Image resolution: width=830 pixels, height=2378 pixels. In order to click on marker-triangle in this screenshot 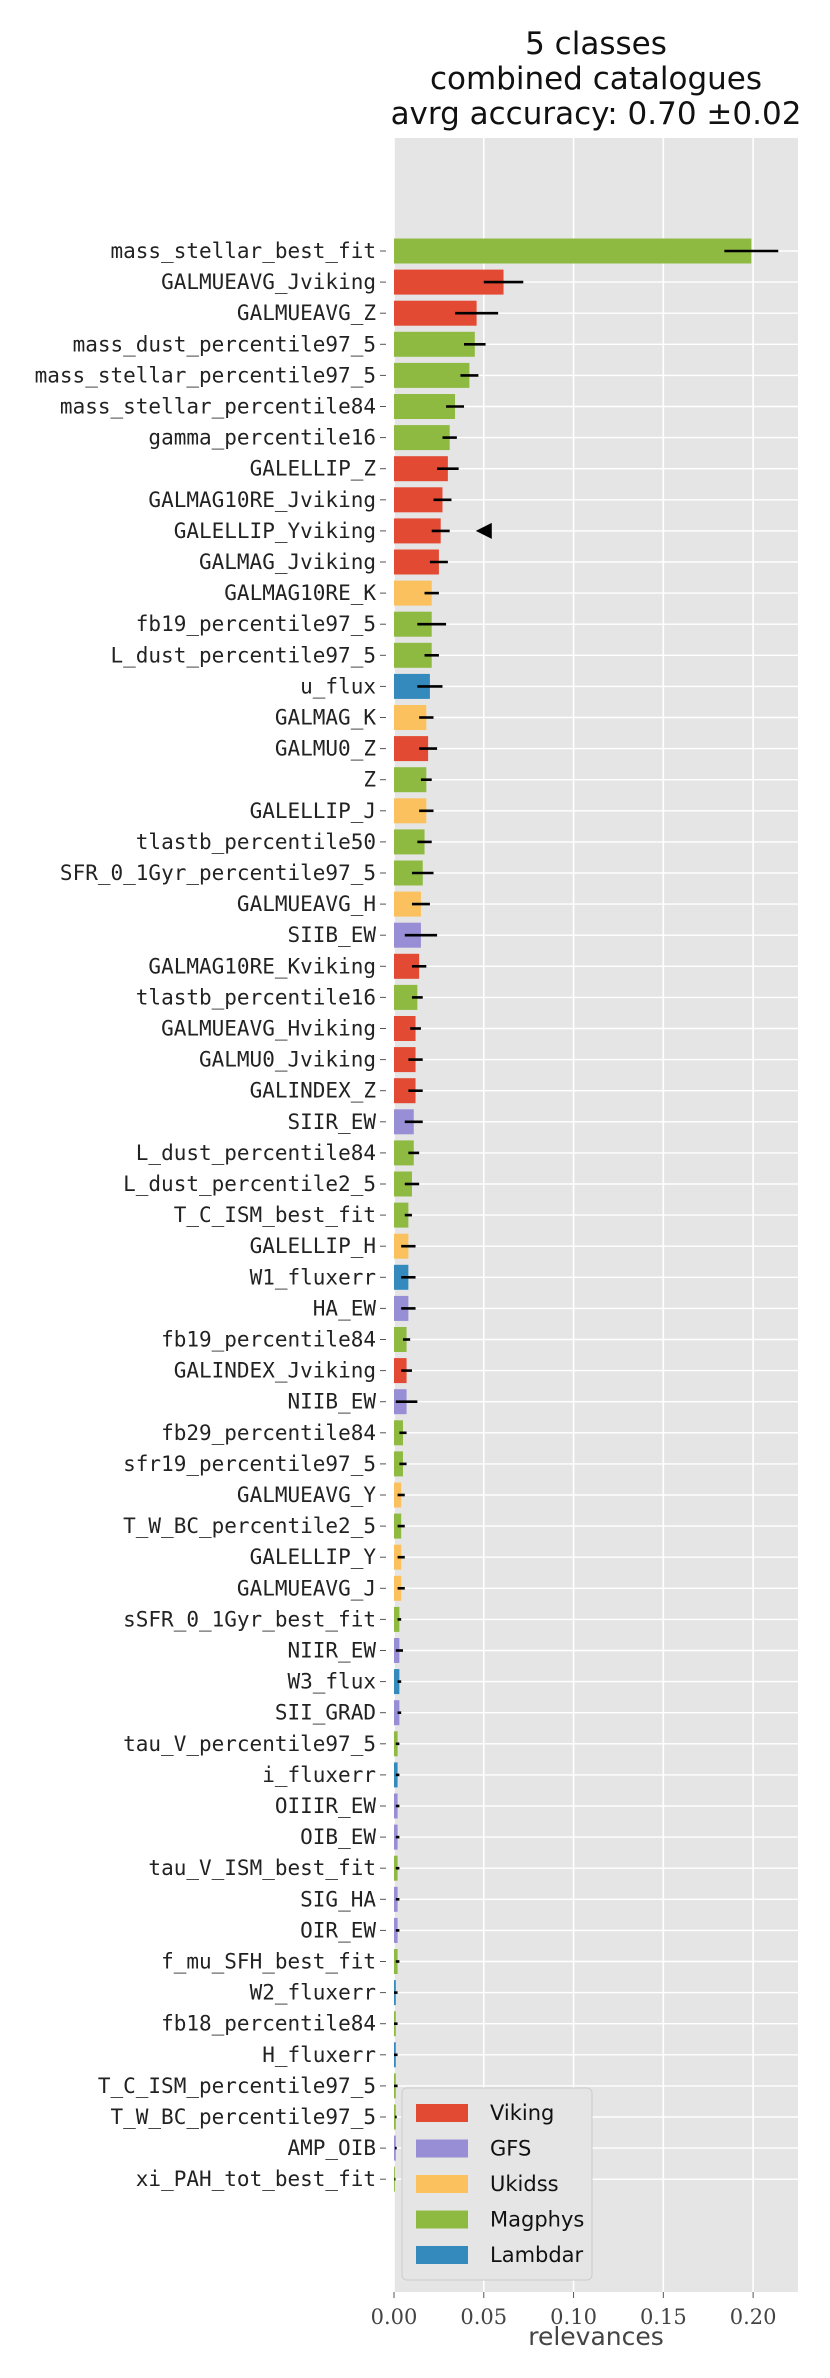, I will do `click(483, 530)`.